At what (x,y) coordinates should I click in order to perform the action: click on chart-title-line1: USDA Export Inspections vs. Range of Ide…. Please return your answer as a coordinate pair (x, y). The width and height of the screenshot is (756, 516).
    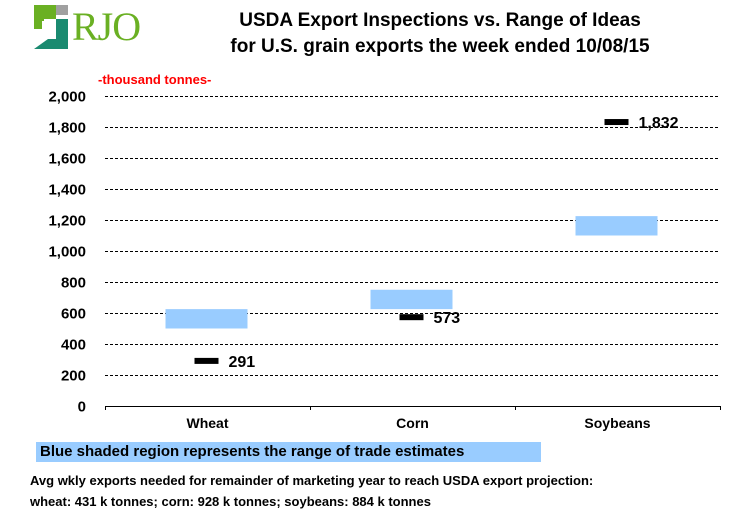
    Looking at the image, I should click on (440, 20).